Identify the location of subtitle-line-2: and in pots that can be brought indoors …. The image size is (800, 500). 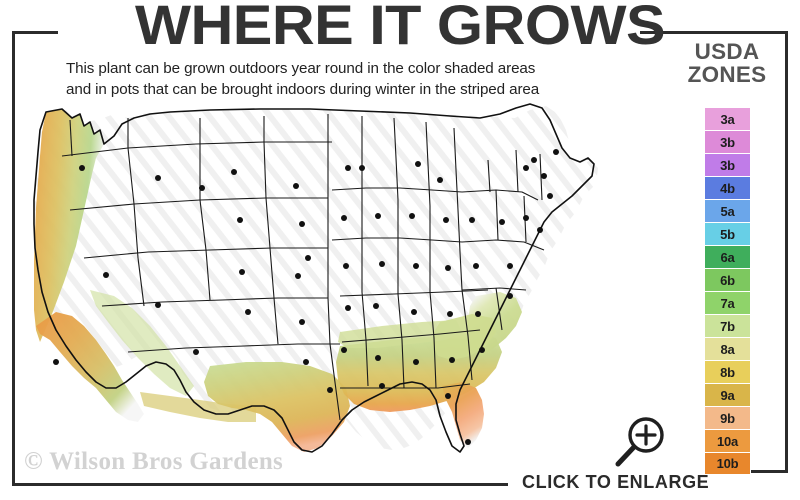
(303, 89).